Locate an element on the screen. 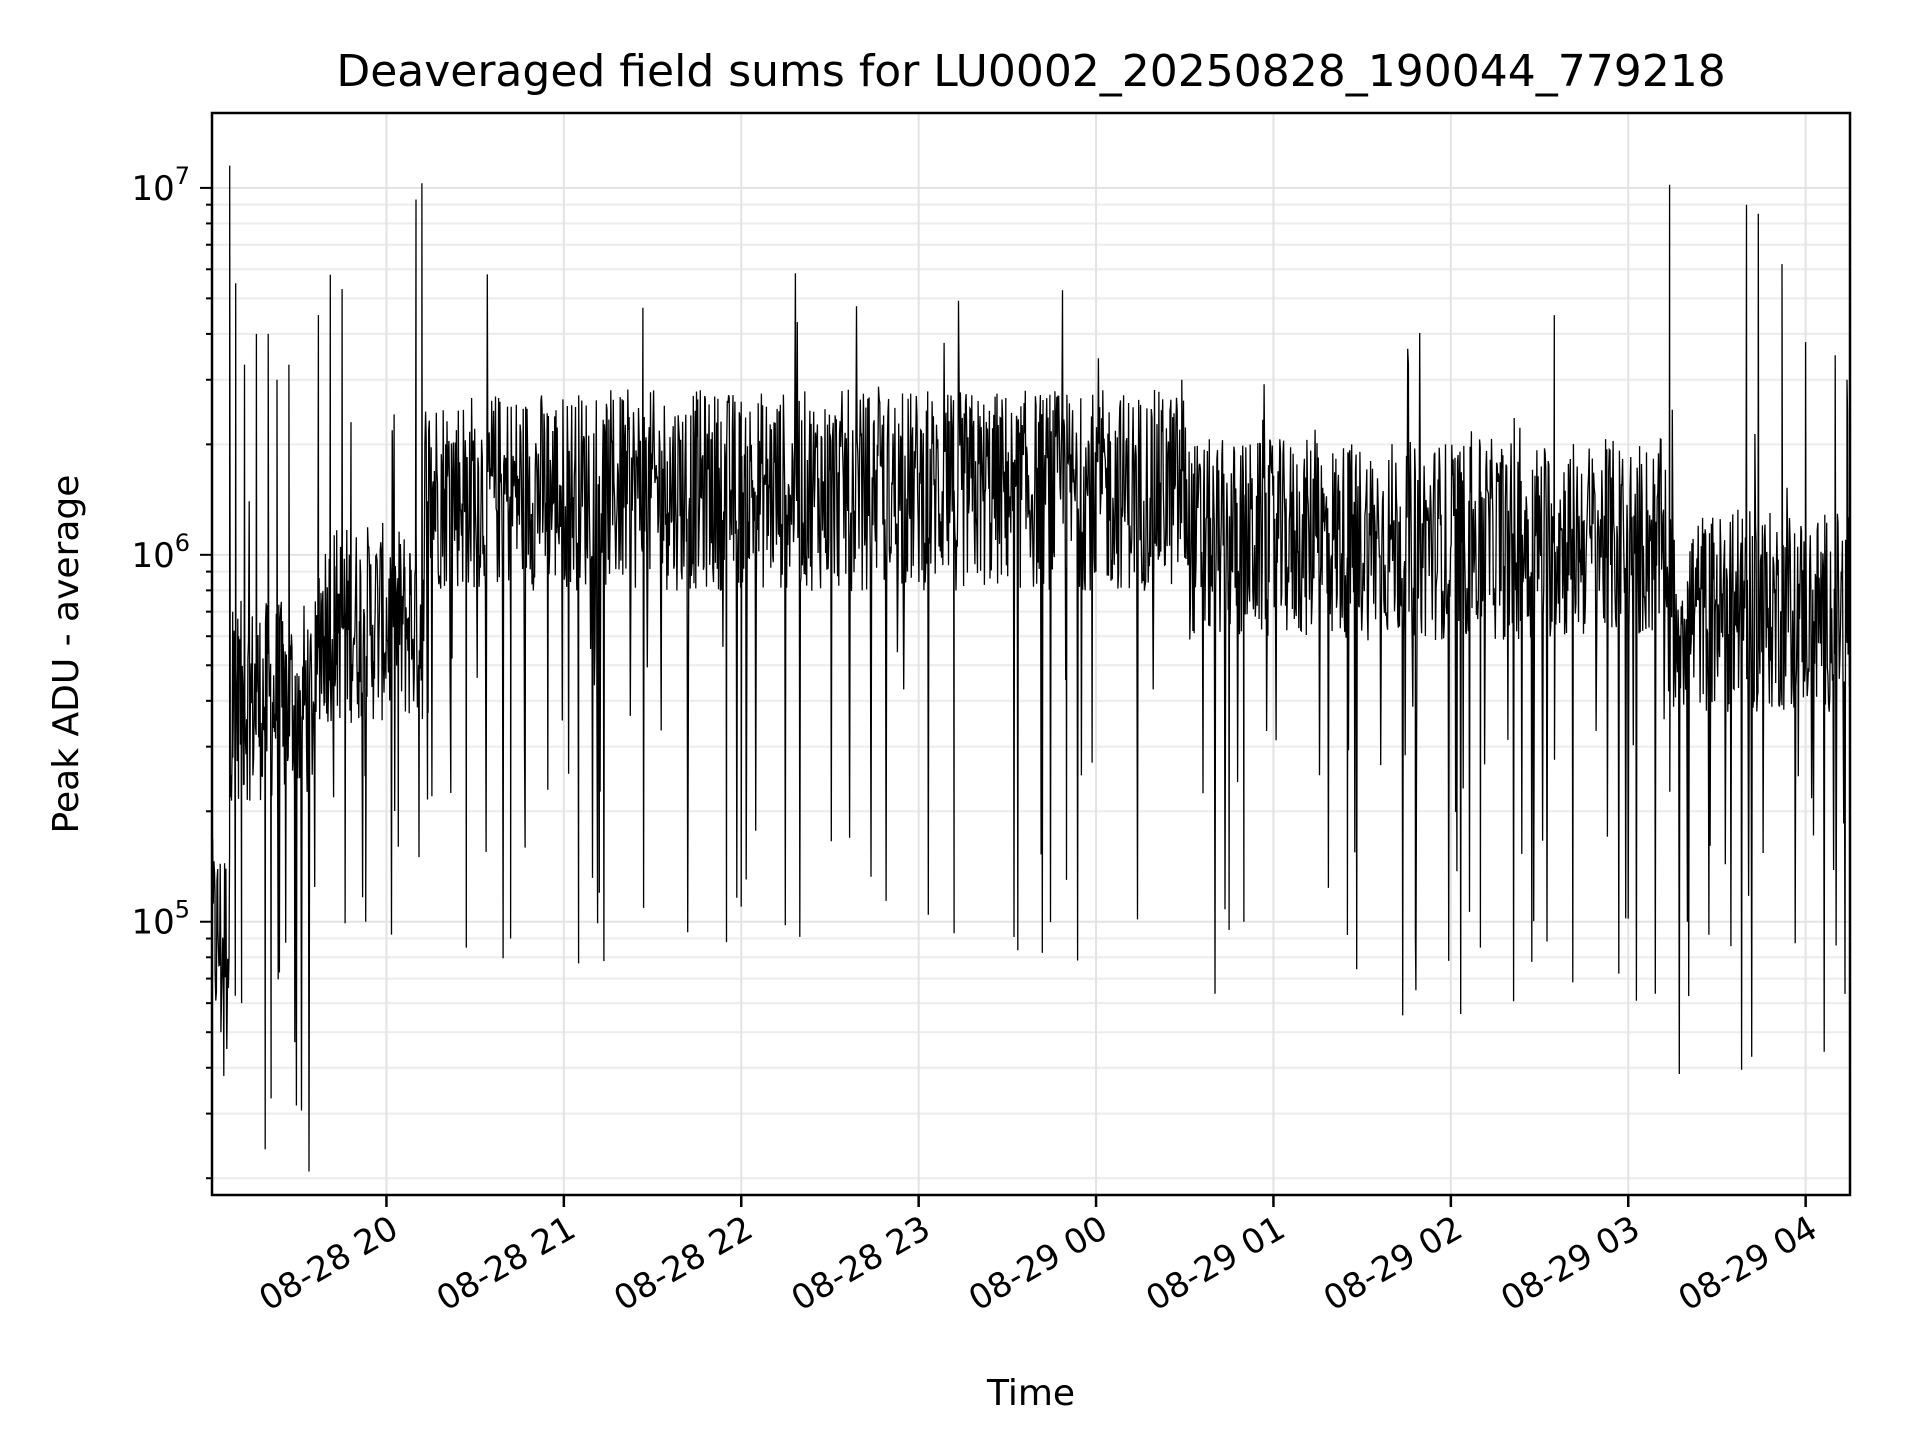 Image resolution: width=1920 pixels, height=1440 pixels. x-axis-label: Time is located at coordinates (1030, 1393).